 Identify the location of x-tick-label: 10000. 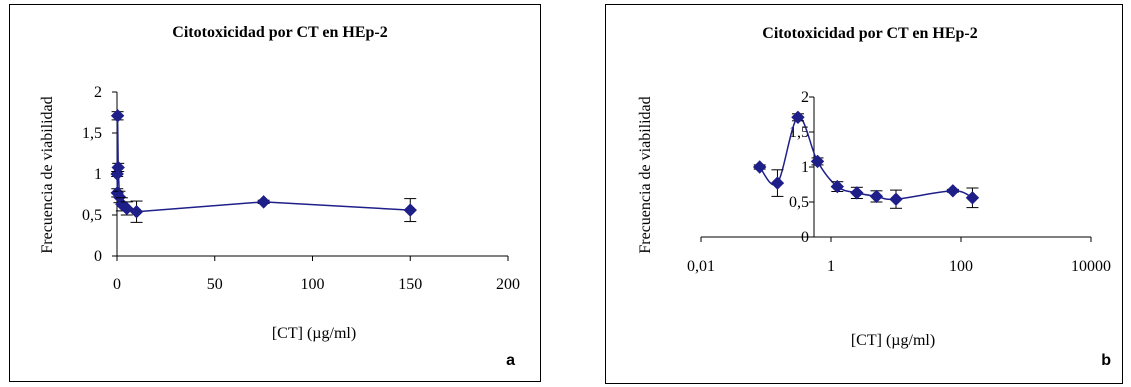
(1091, 266).